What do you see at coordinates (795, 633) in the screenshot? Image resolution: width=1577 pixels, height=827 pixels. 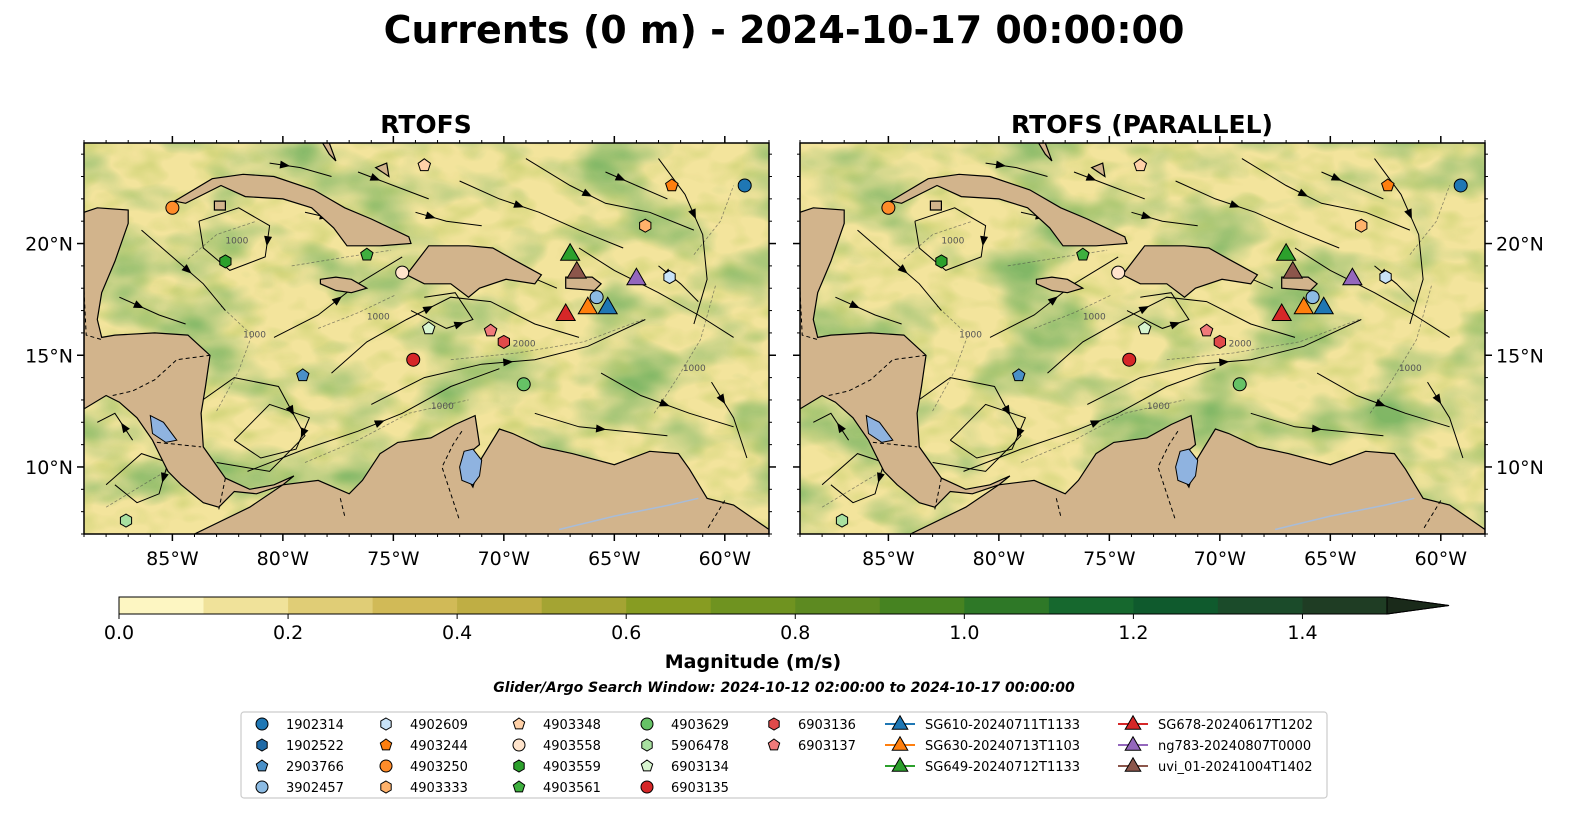 I see `colorbar-tick-label: 0.8` at bounding box center [795, 633].